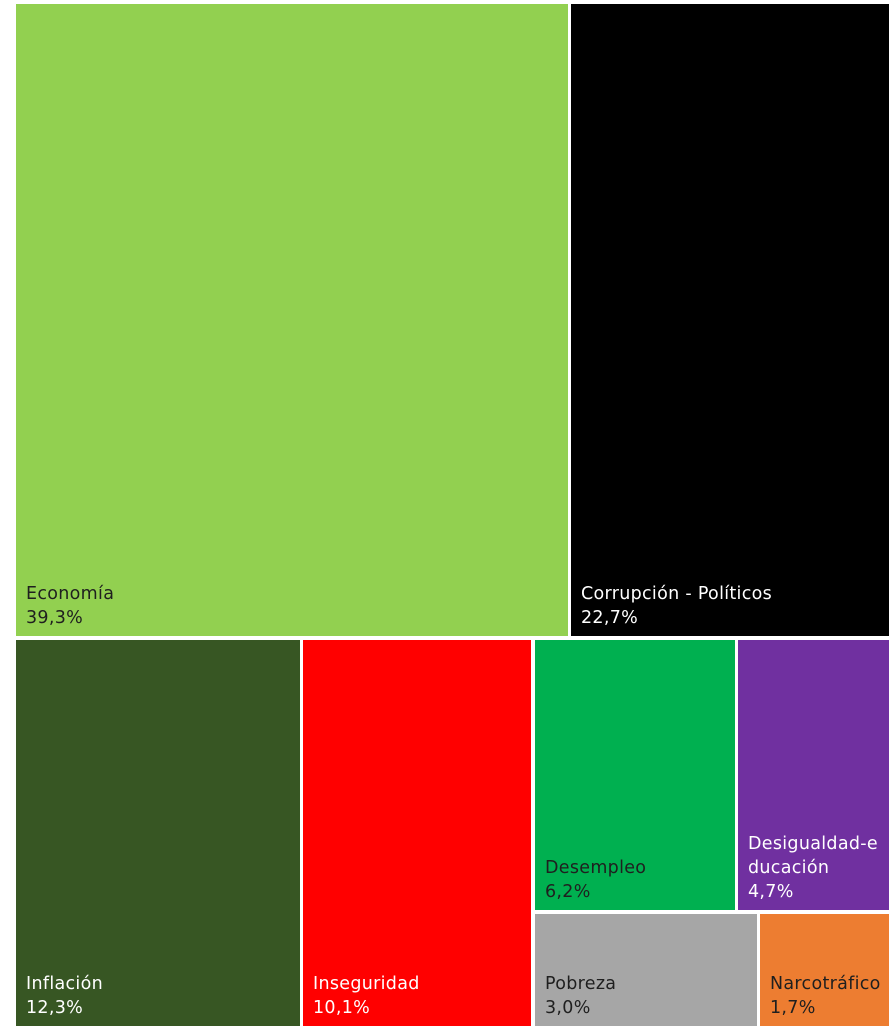  Describe the element at coordinates (677, 594) in the screenshot. I see `tile-label-corrupcion-politicos: Corrupción - Políticos` at that location.